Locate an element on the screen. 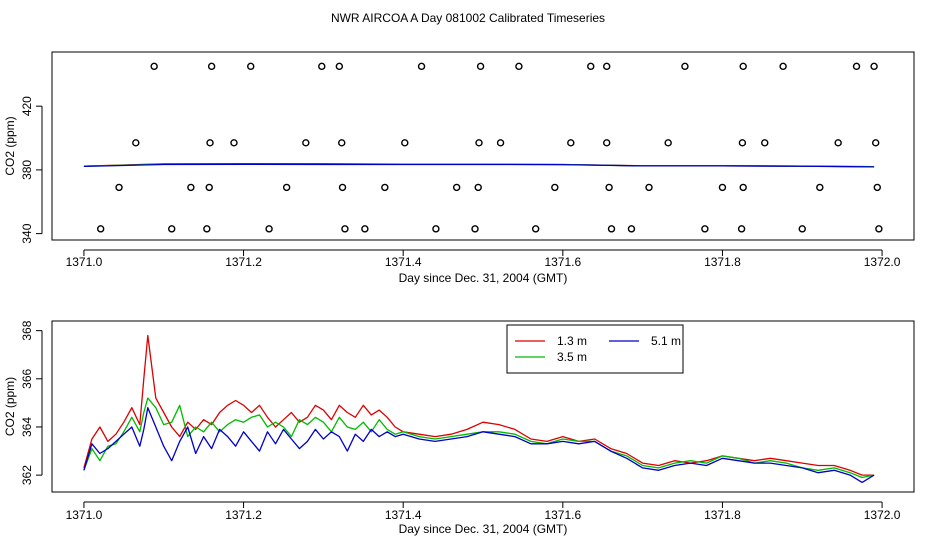  legend-label-3: 5.1 m is located at coordinates (666, 341).